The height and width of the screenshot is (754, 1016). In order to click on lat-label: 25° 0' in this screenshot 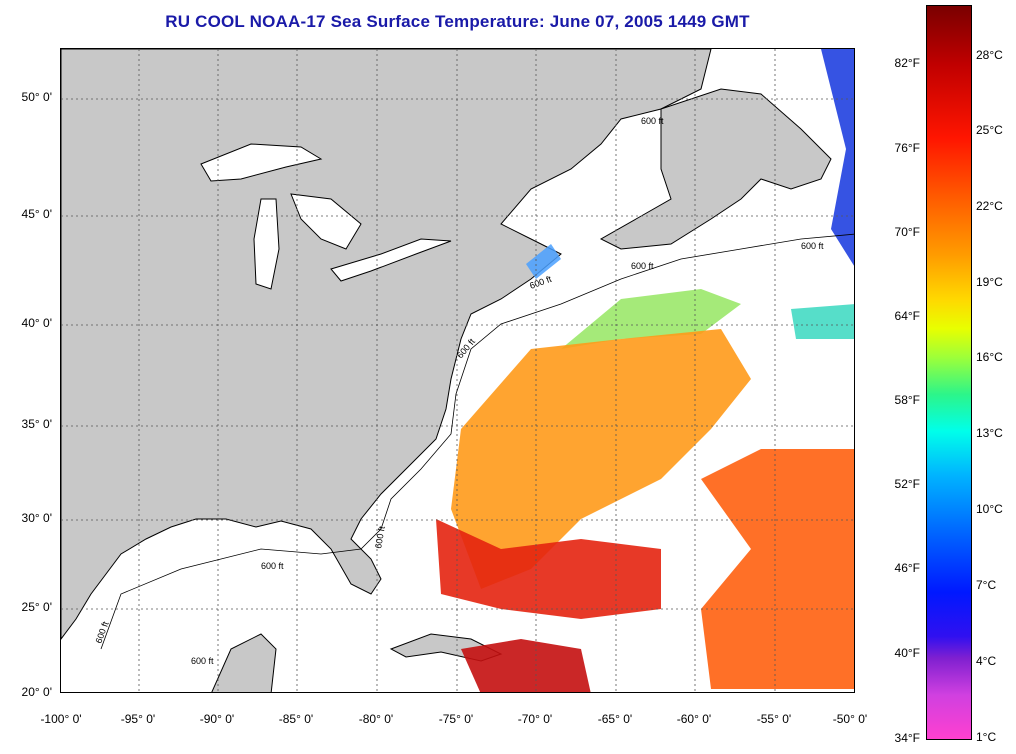, I will do `click(36, 607)`.